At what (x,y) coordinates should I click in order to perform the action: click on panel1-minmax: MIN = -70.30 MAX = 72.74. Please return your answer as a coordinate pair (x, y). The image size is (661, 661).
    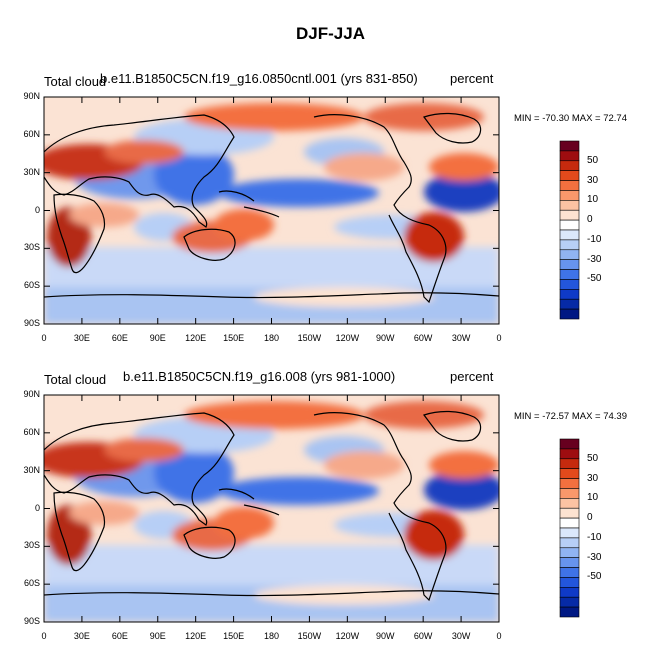
    Looking at the image, I should click on (571, 118).